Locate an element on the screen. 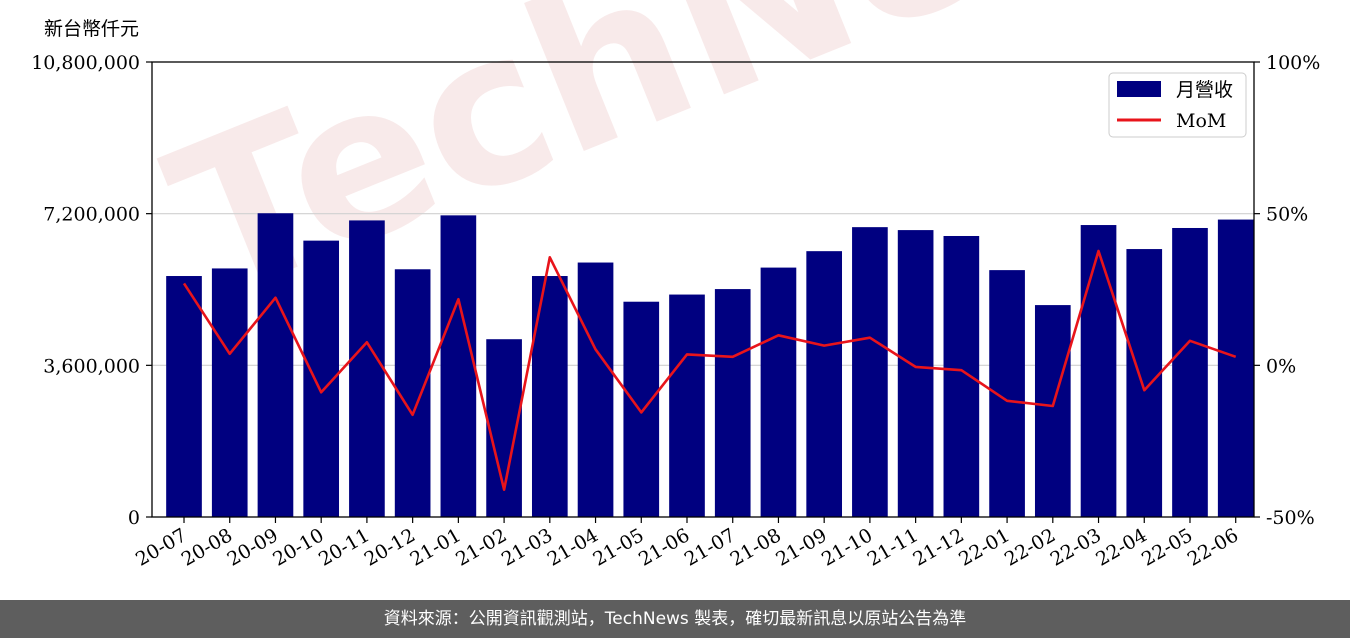  x-tick-label: 20-08 is located at coordinates (207, 547).